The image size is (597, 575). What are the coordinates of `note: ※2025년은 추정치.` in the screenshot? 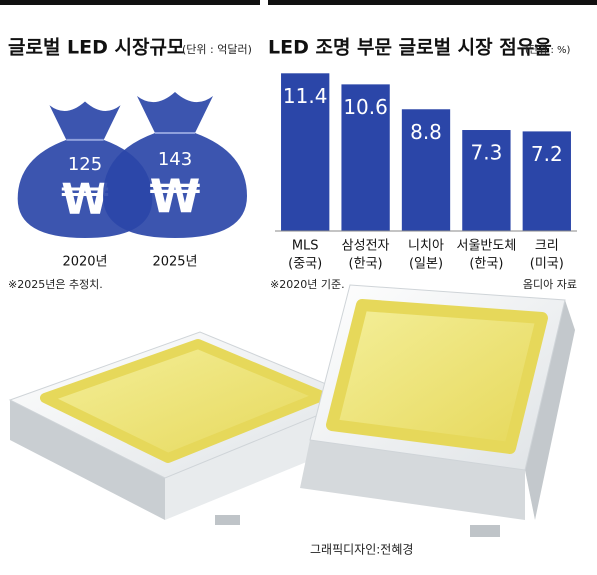 It's located at (55, 284).